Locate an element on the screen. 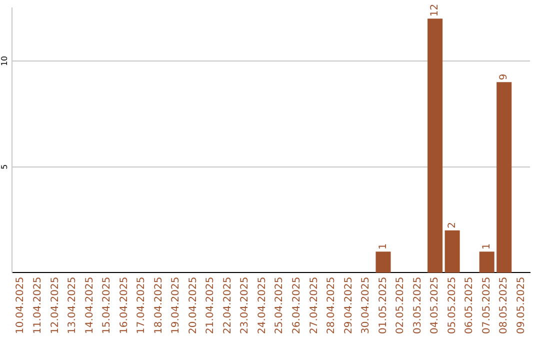  x-tick-label: 07.05.2025 is located at coordinates (486, 305).